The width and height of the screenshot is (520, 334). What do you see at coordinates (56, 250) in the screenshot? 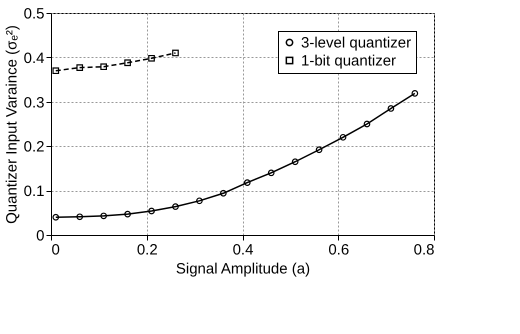
I see `x-tick-label: 0` at bounding box center [56, 250].